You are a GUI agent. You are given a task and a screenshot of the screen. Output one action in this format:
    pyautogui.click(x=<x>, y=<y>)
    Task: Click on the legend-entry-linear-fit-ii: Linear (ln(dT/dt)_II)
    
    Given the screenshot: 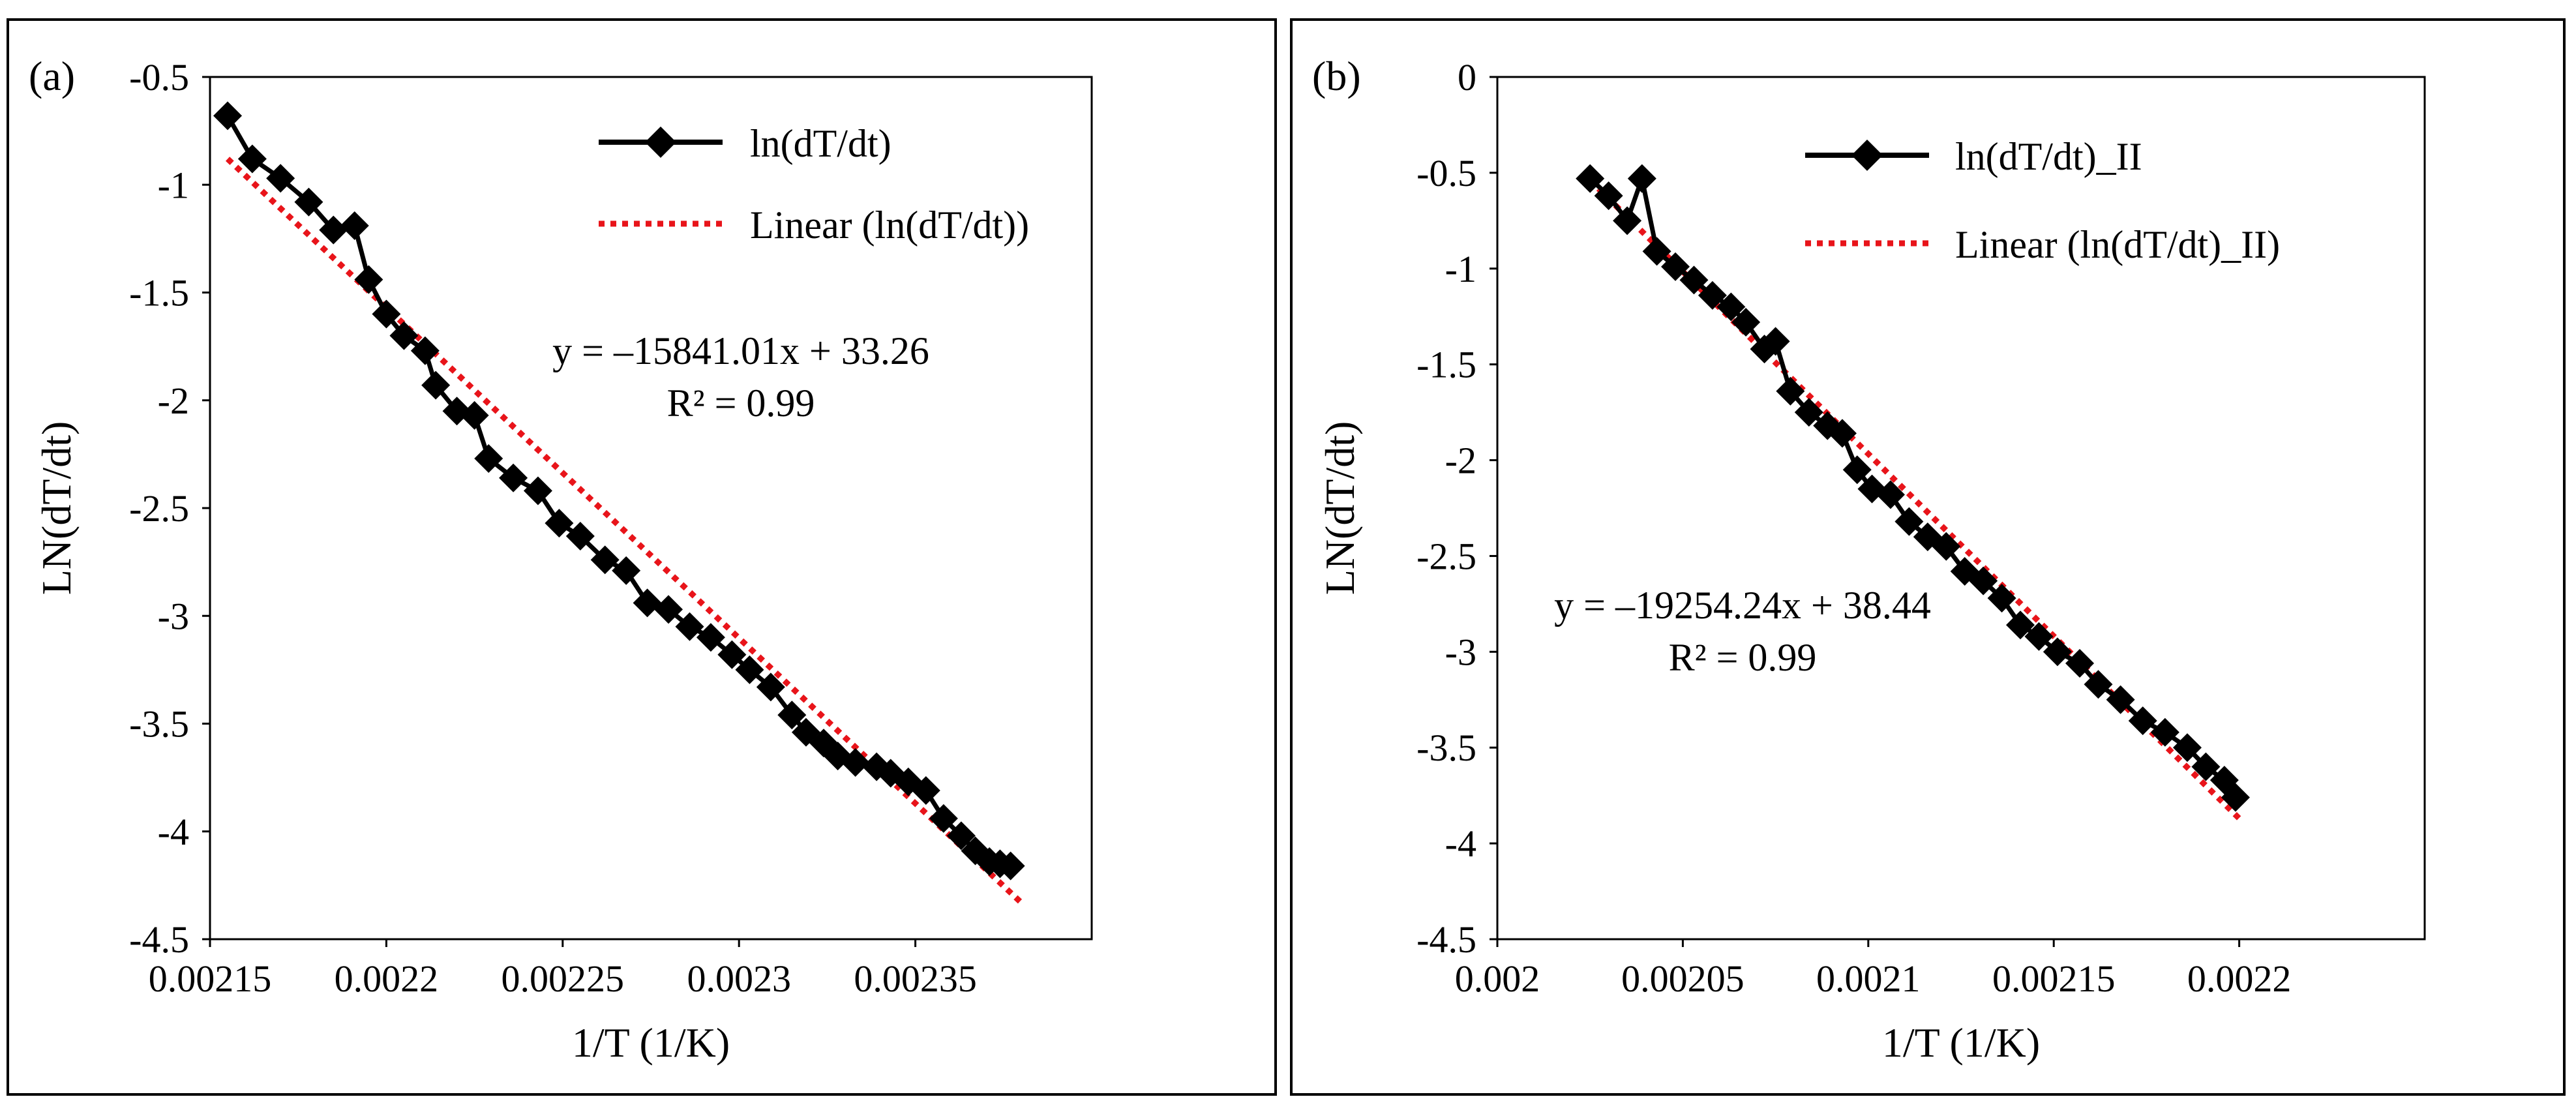 What is the action you would take?
    pyautogui.click(x=2042, y=244)
    